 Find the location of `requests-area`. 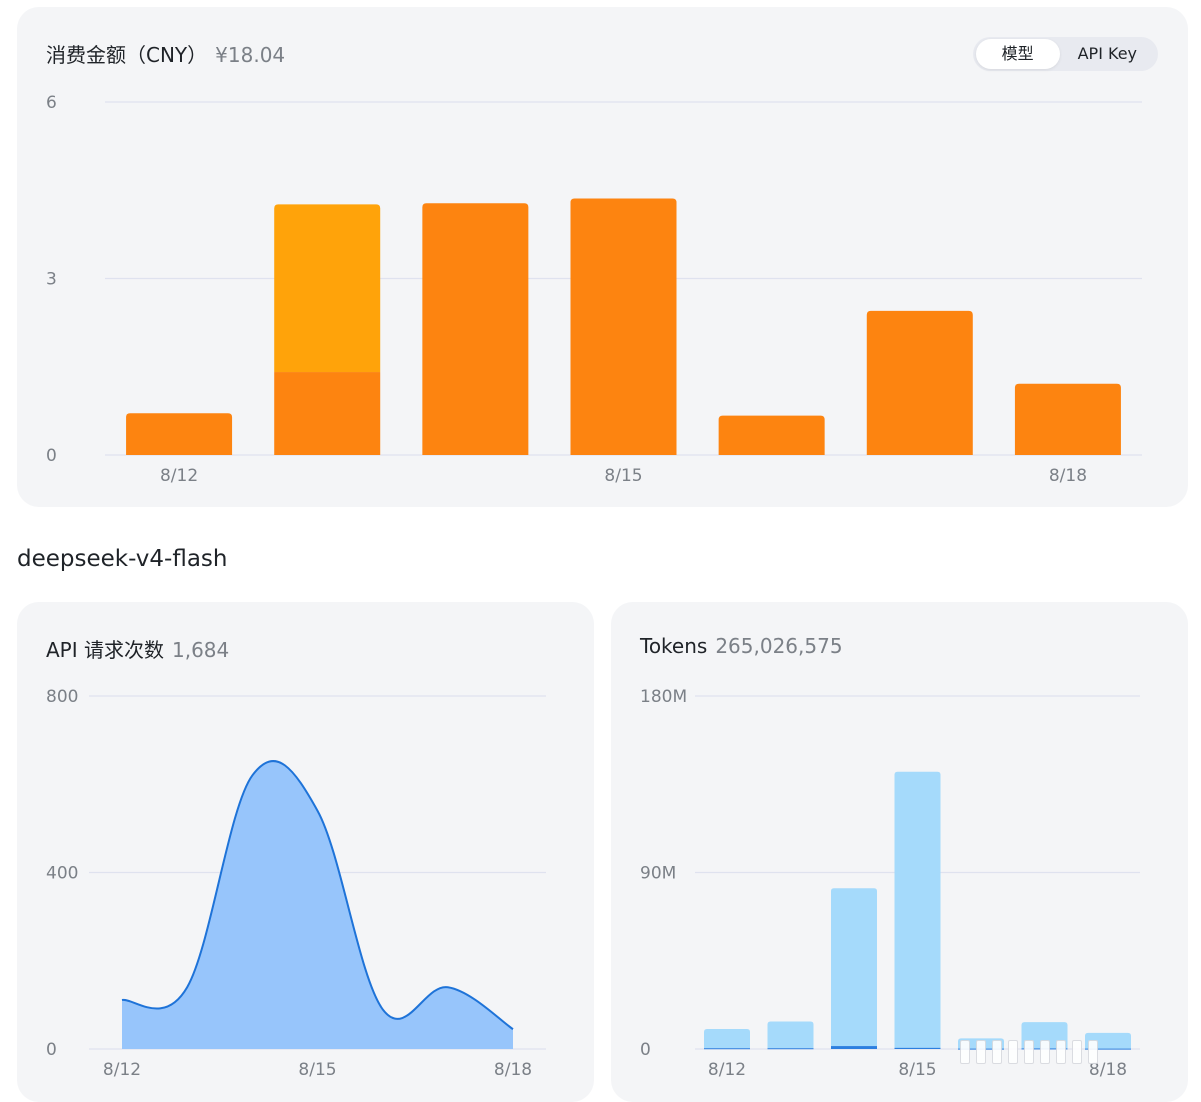

requests-area is located at coordinates (317, 905).